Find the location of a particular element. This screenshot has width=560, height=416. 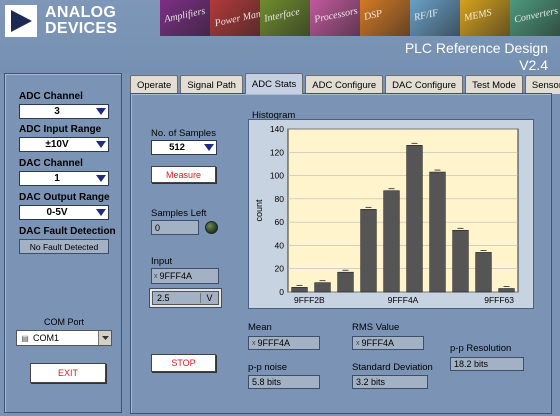

tab-signal-path: Signal Path is located at coordinates (211, 84).